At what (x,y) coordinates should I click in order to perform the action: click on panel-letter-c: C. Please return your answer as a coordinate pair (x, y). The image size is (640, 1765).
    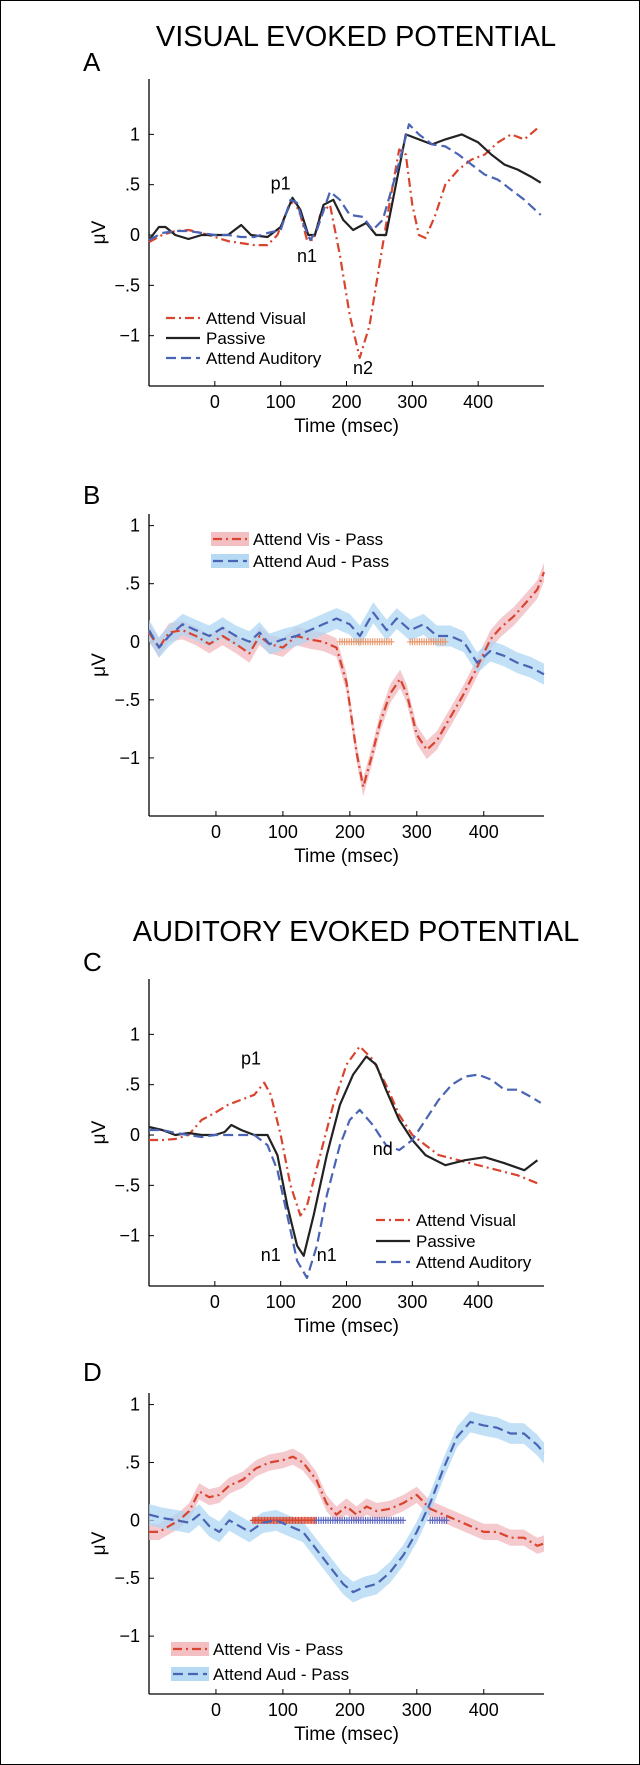
    Looking at the image, I should click on (92, 962).